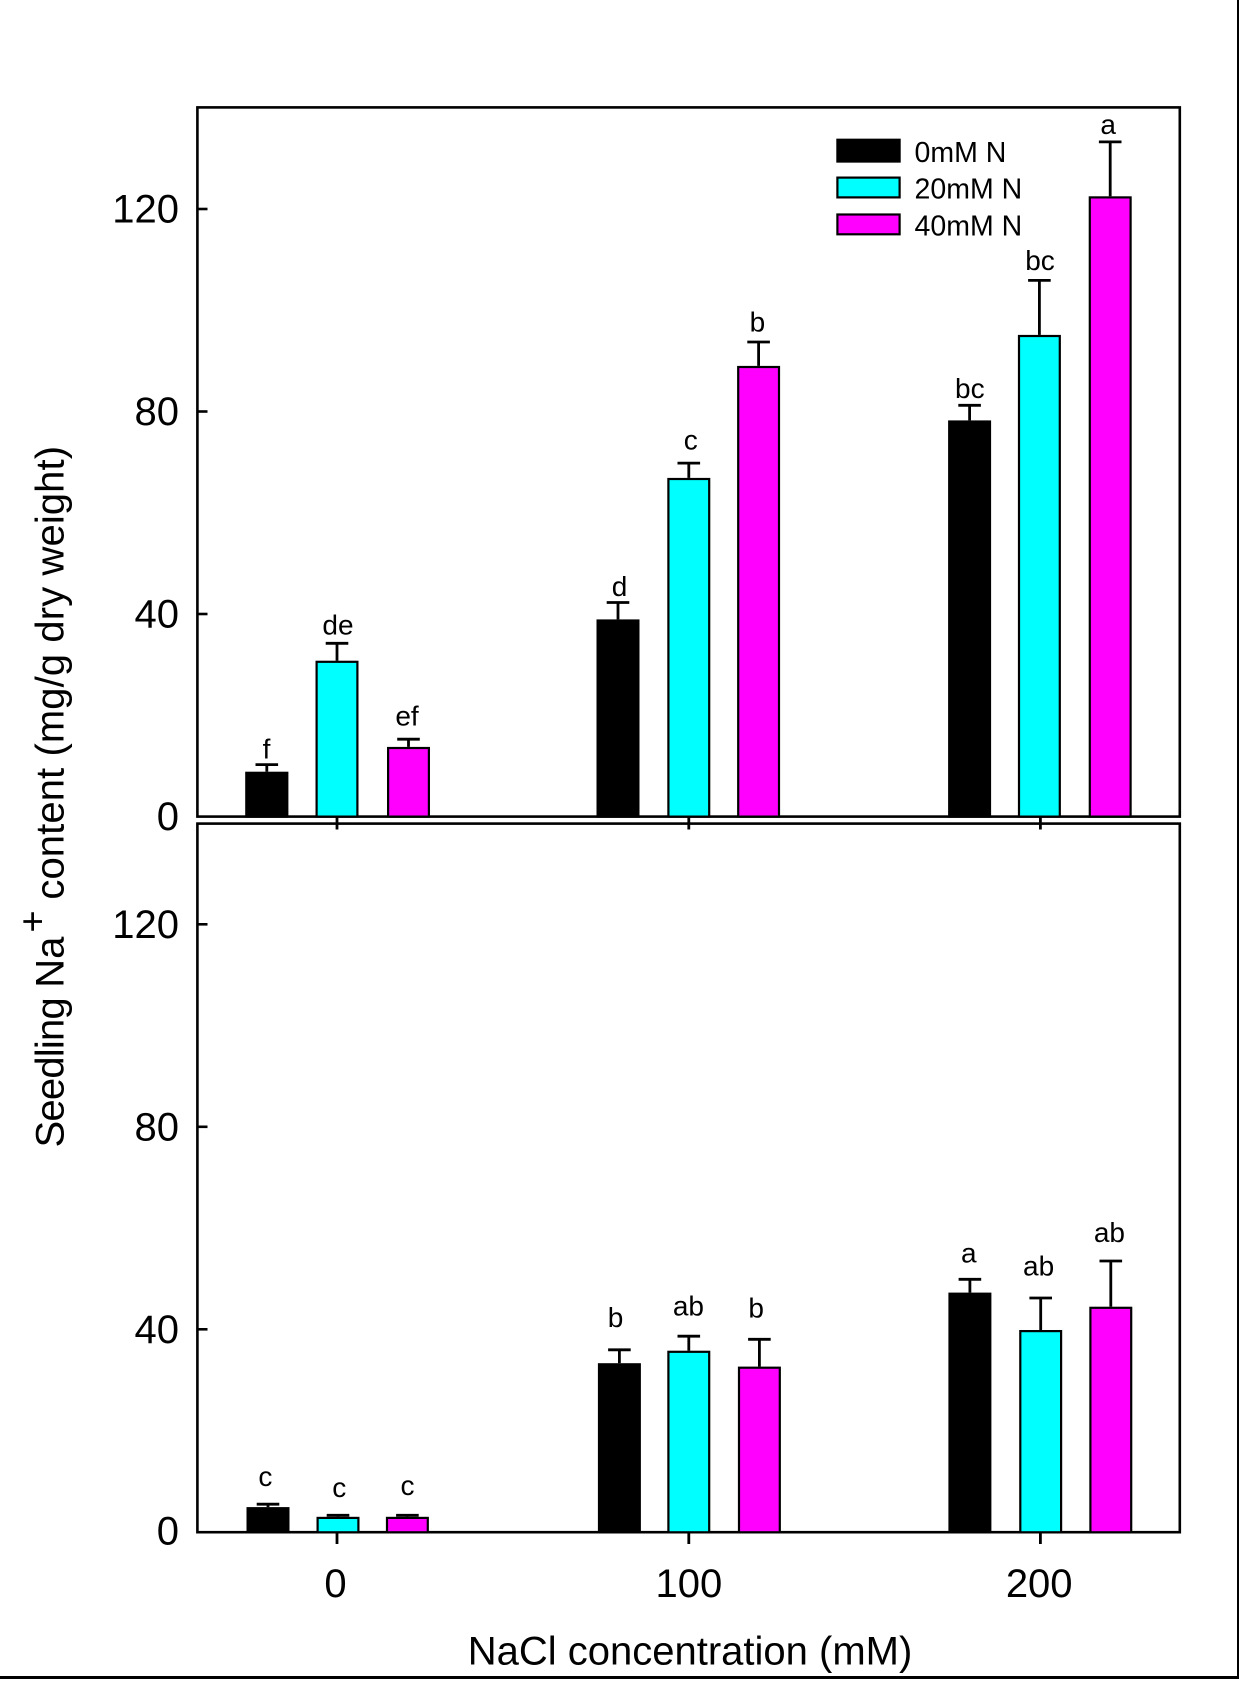  I want to click on svg-text: f, so click(267, 749).